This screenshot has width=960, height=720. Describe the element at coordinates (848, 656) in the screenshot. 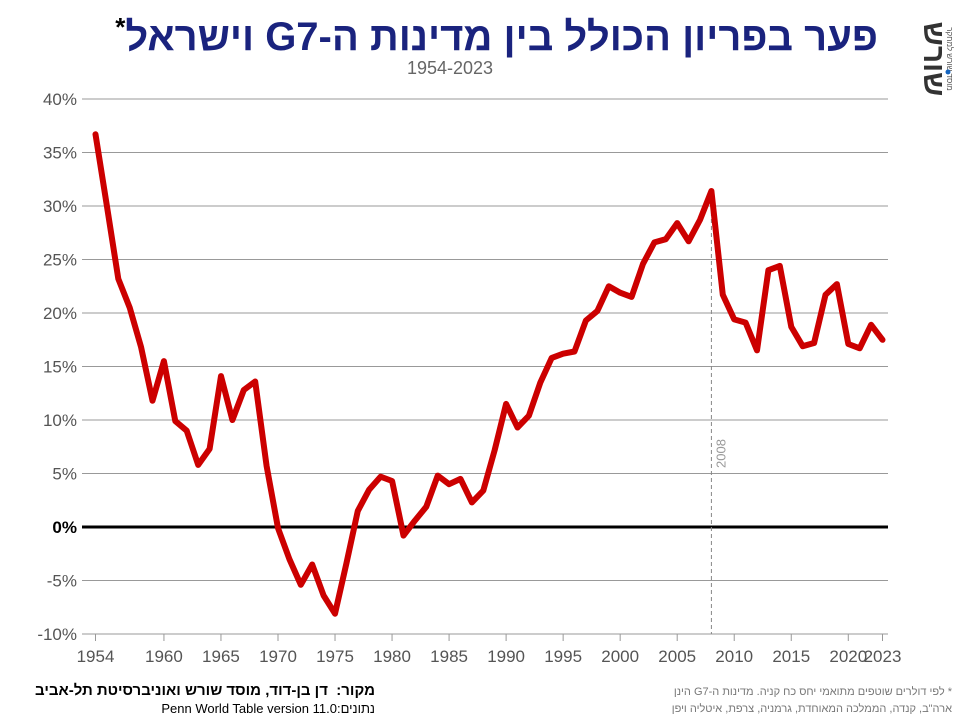

I see `x-tick-label: 2020` at that location.